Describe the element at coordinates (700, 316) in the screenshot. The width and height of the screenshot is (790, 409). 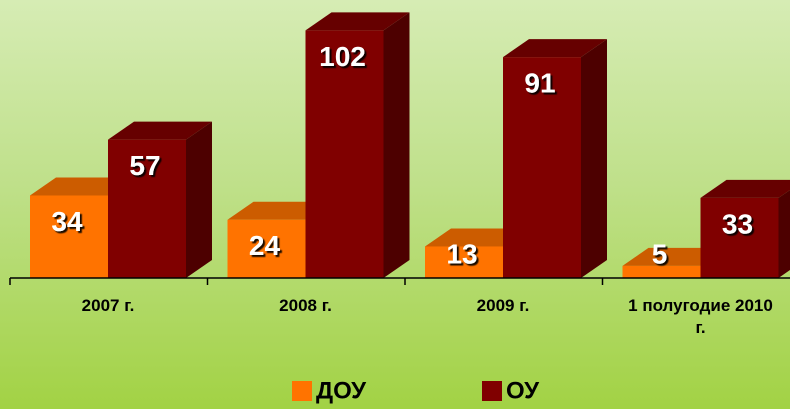
I see `x-tick-label: 1 полугодие 2010 г.` at that location.